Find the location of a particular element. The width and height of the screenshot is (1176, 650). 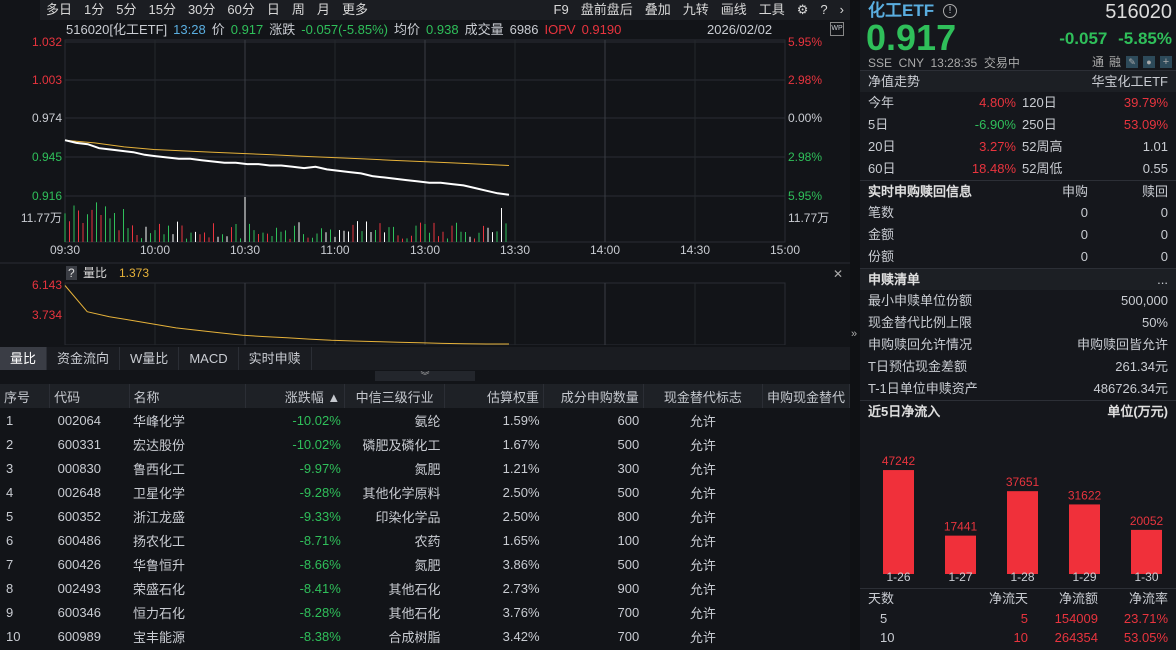

summary-cell: 10 is located at coordinates (887, 637).